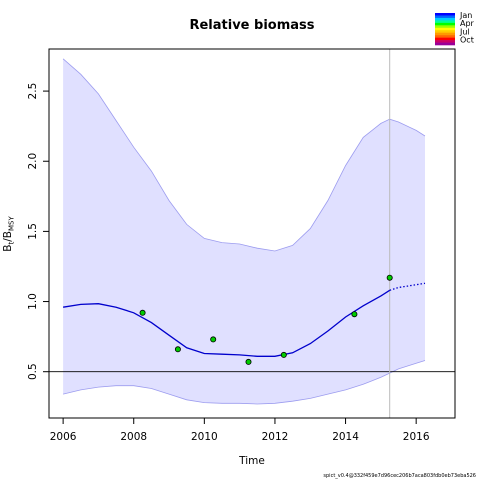 This screenshot has height=480, width=480. I want to click on legend-label: Jan, so click(465, 15).